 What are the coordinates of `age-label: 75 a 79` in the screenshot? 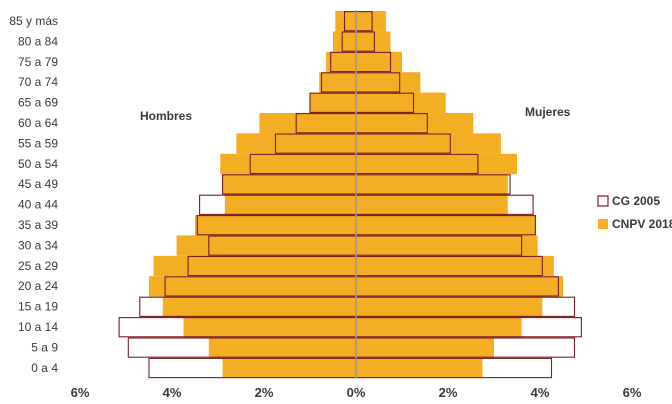 It's located at (38, 62).